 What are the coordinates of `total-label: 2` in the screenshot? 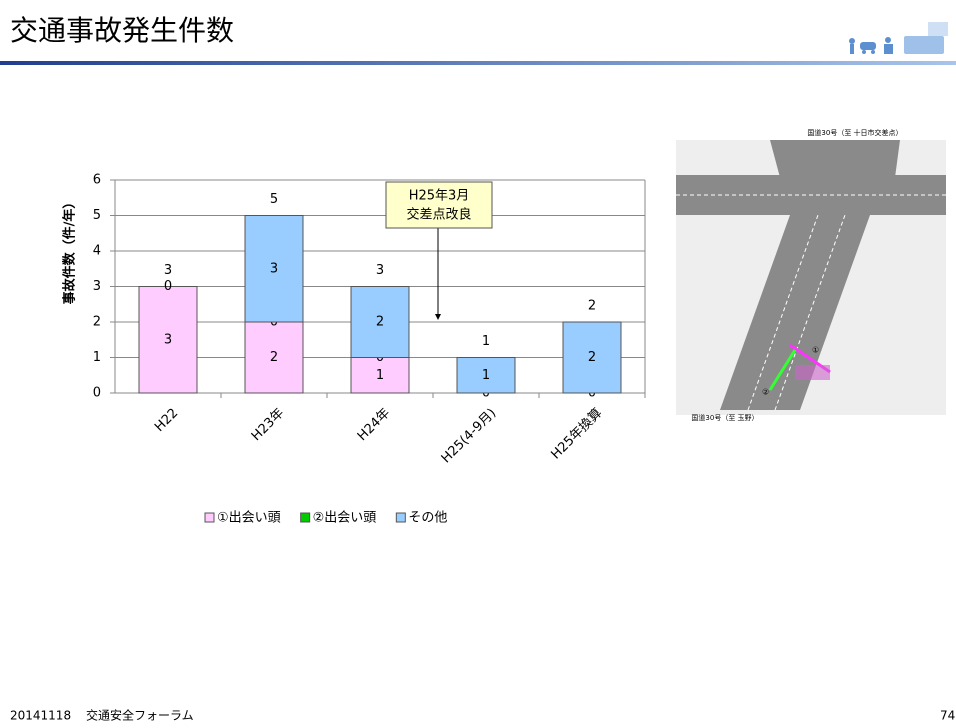 It's located at (592, 306).